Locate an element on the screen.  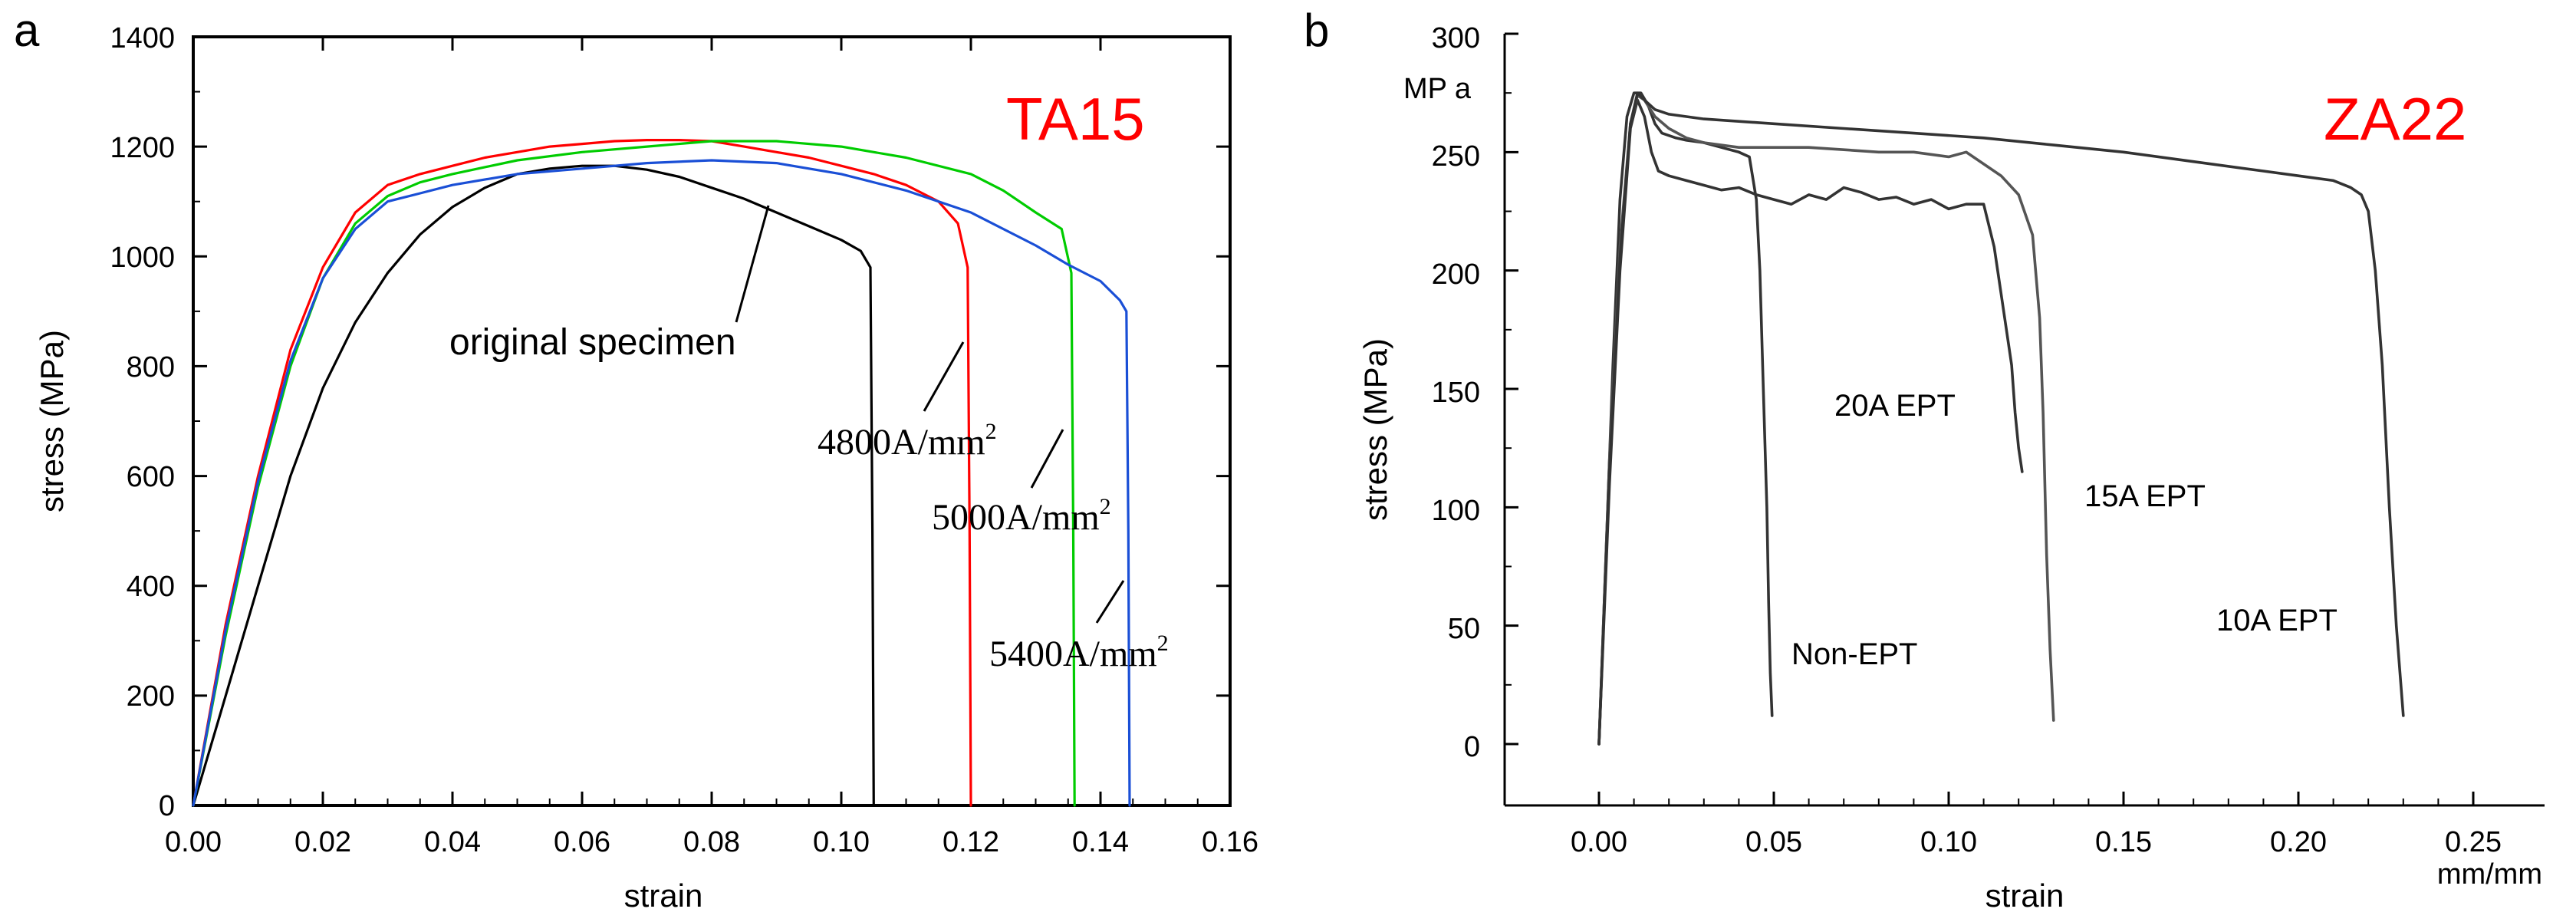
annotation-5000-text: 5000A/mm is located at coordinates (1016, 517).